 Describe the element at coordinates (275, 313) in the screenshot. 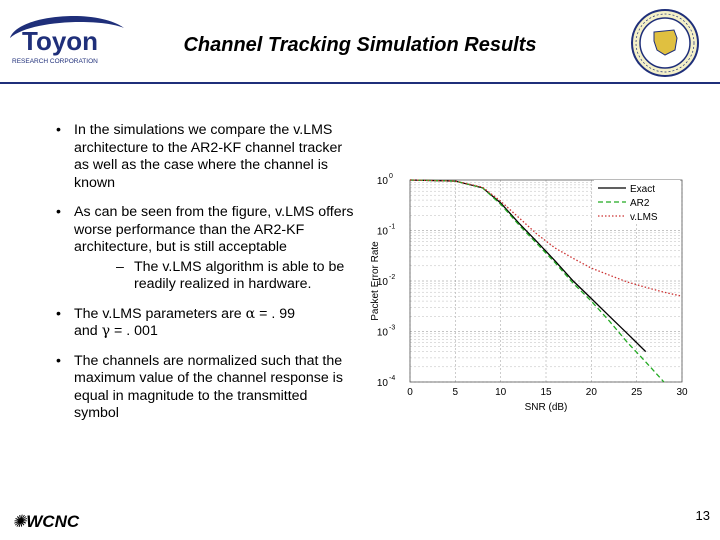

I see `alpha-value: = . 99` at that location.